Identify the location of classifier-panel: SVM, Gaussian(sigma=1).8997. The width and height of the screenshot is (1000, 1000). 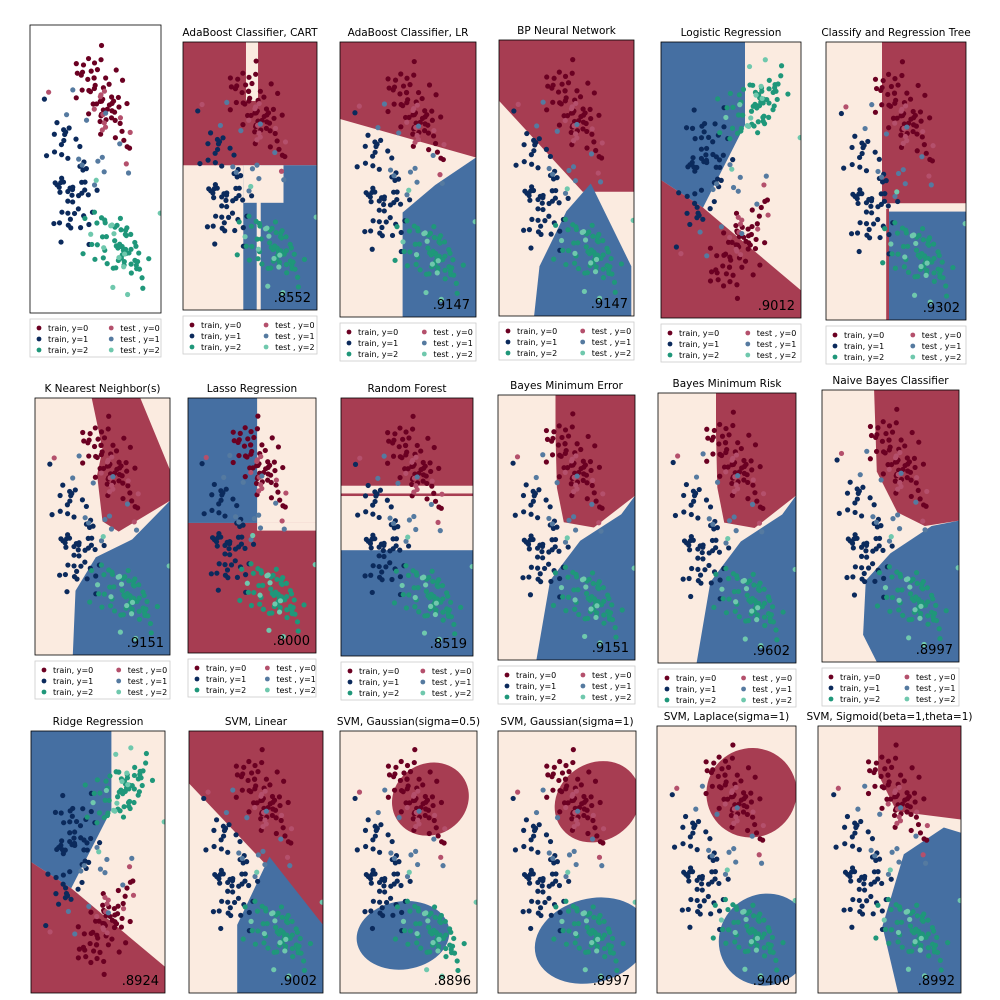
(567, 855).